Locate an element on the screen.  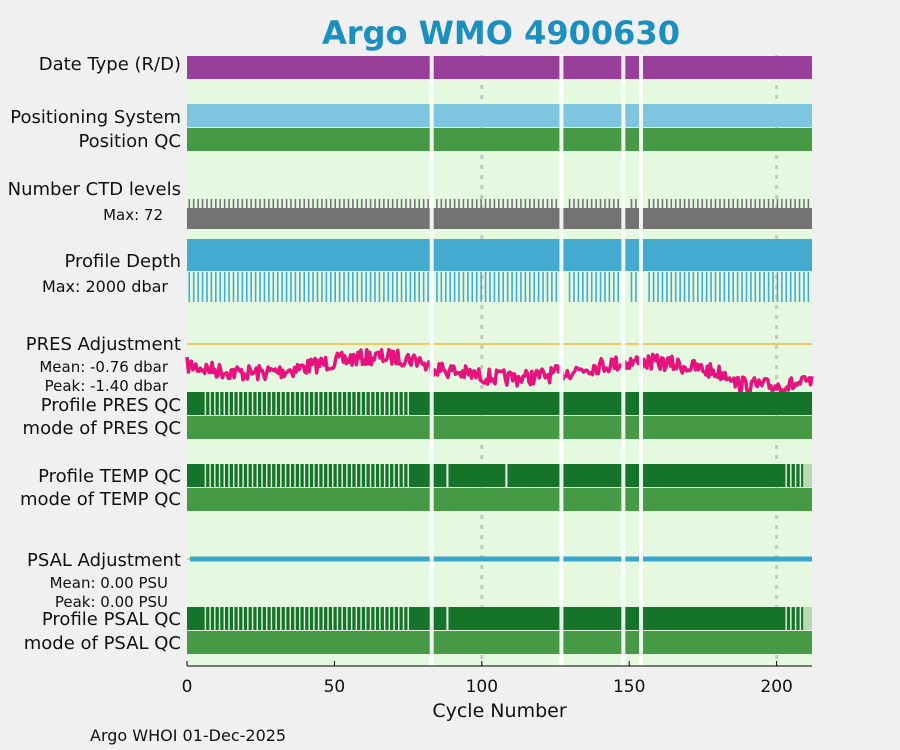
label-profile-pres-qc: Profile PRES QC is located at coordinates (111, 405).